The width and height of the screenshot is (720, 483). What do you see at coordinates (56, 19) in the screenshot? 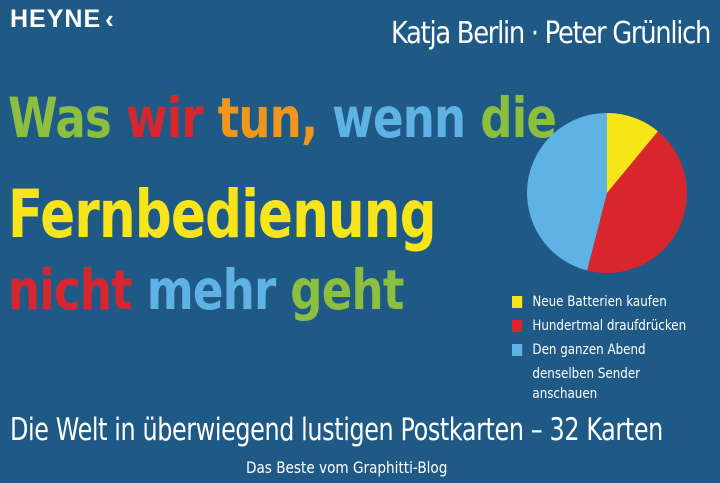
I see `publisher-name: HEYNE` at bounding box center [56, 19].